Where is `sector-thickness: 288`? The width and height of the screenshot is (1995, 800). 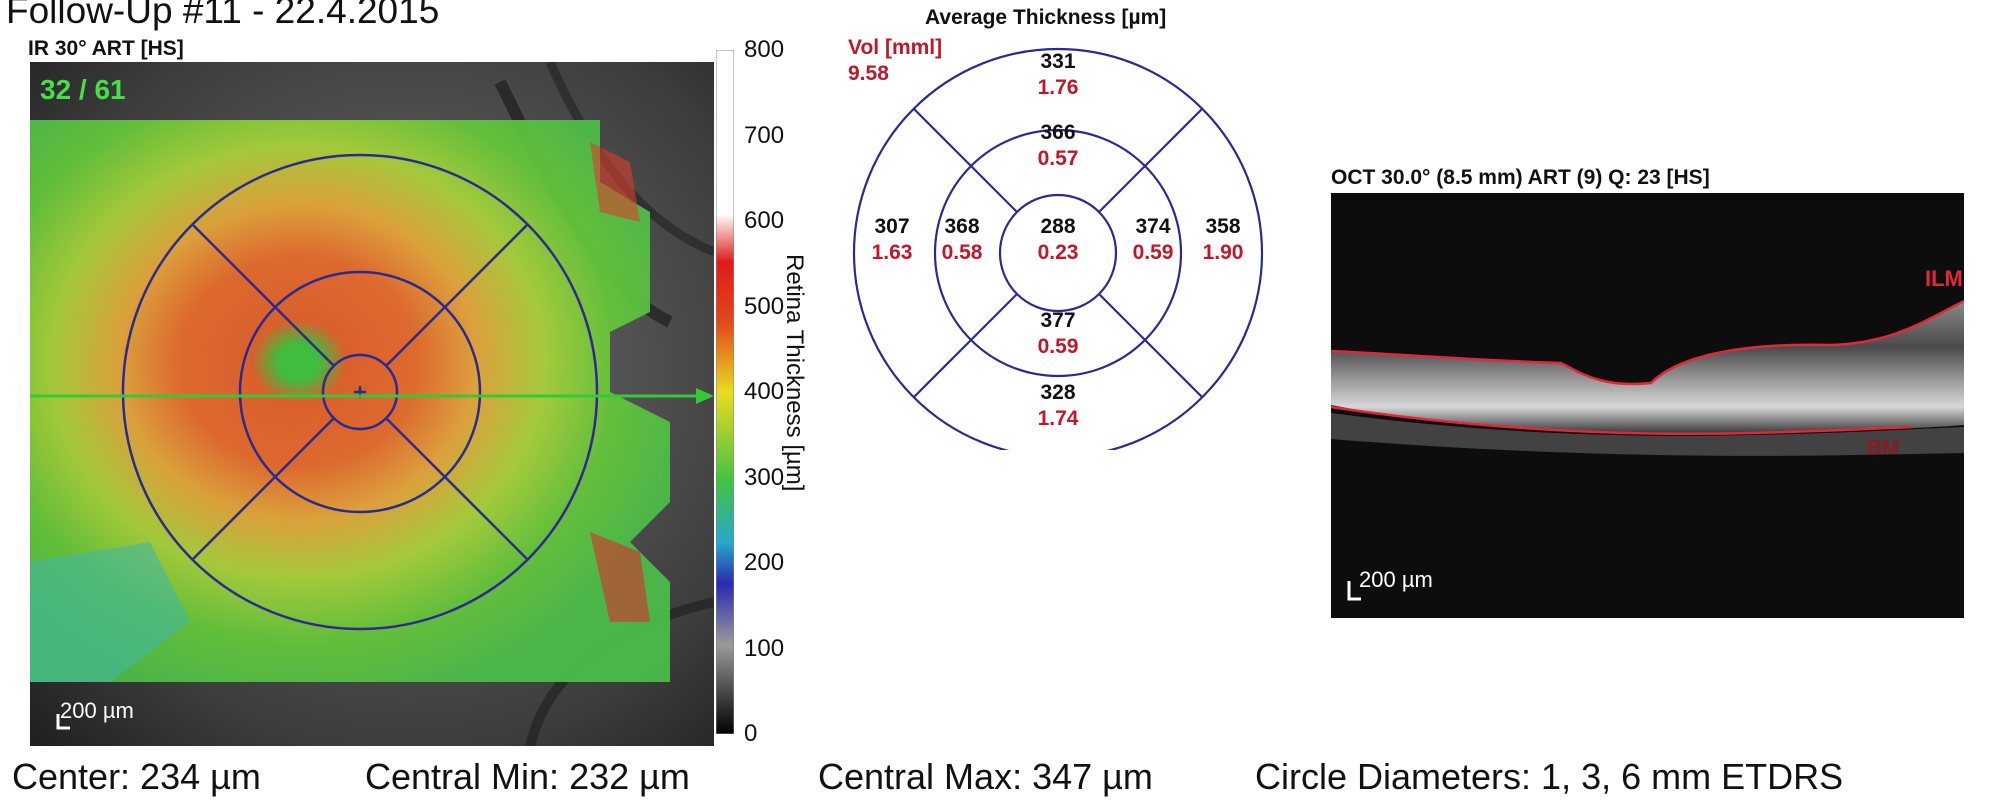
sector-thickness: 288 is located at coordinates (1058, 226).